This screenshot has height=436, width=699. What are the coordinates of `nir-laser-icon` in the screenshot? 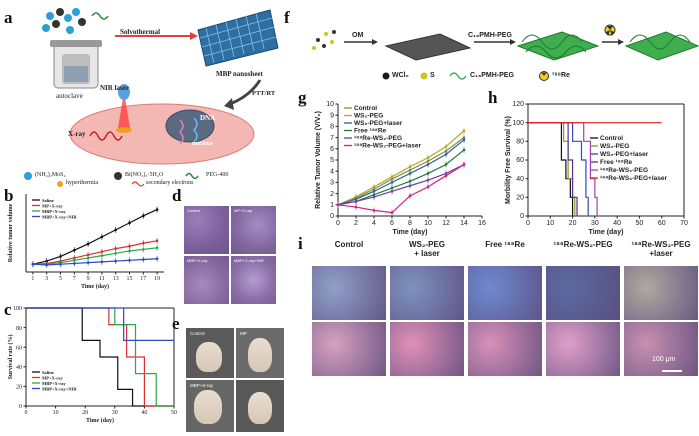 It's located at (124, 108).